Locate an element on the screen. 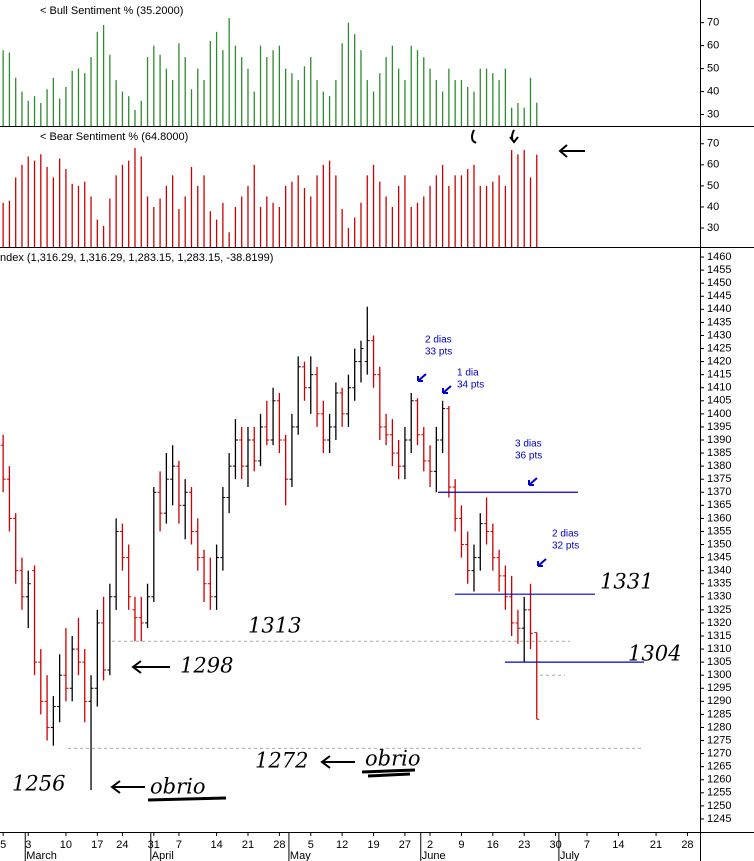 This screenshot has height=861, width=754. annotation: 1 dia is located at coordinates (468, 373).